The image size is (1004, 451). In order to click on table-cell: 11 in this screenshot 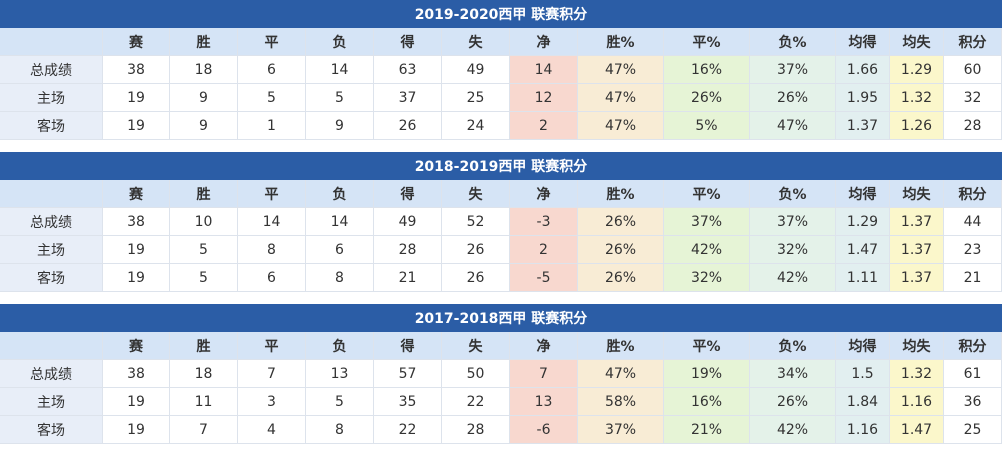, I will do `click(204, 402)`.